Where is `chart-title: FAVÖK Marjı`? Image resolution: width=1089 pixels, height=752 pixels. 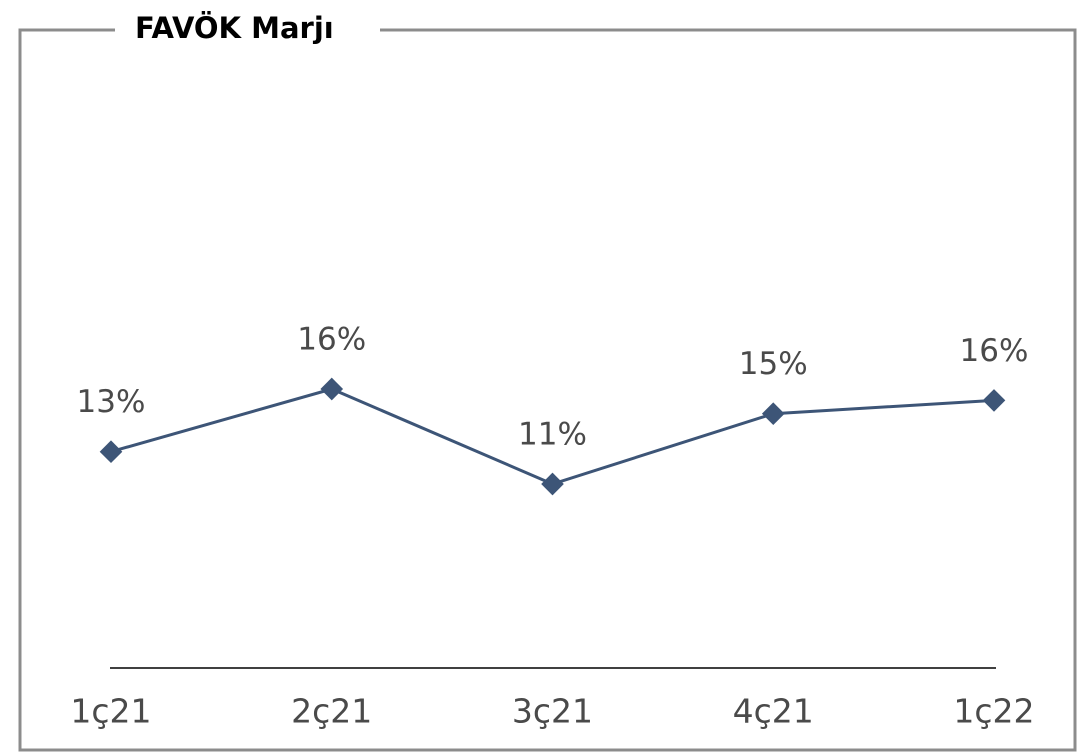 chart-title: FAVÖK Marjı is located at coordinates (234, 28).